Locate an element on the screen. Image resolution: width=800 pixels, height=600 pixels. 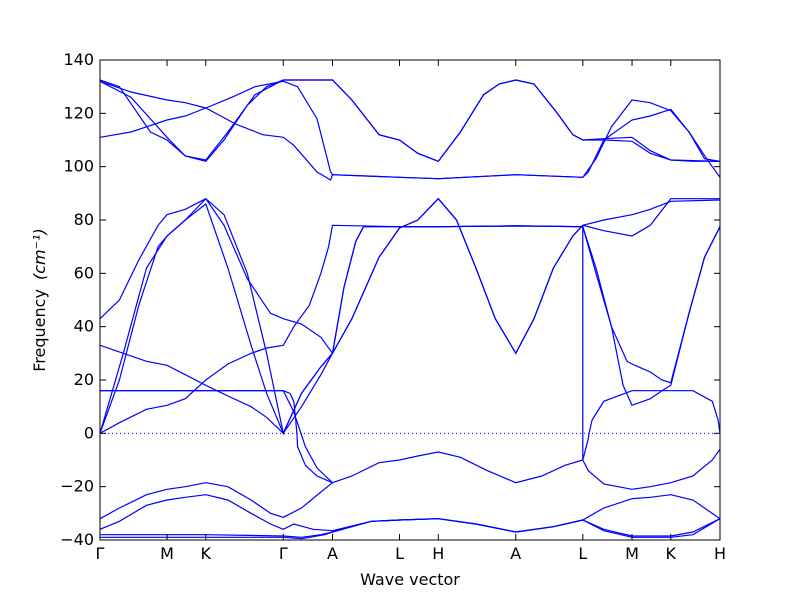
y-axis-unit: (cm⁻¹) is located at coordinates (39, 254).